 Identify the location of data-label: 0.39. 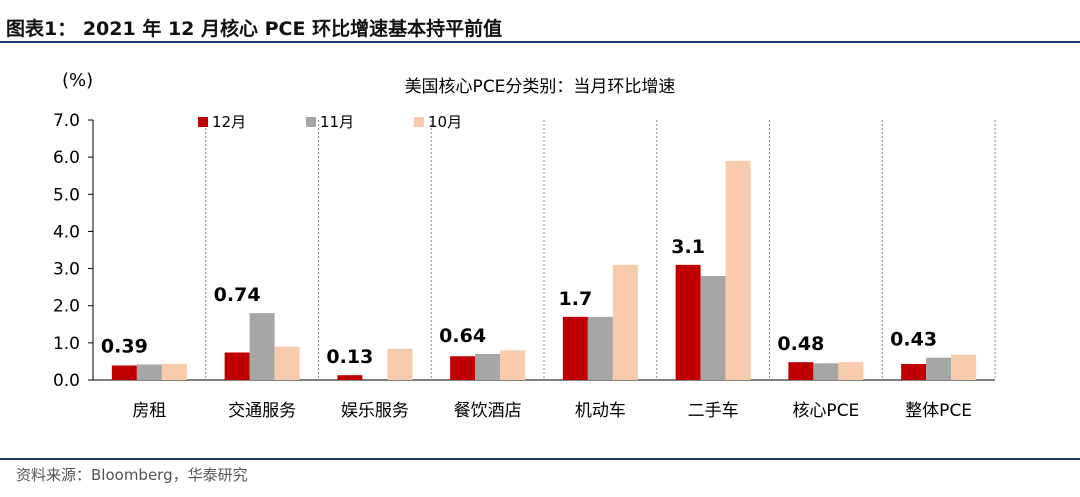
(124, 346).